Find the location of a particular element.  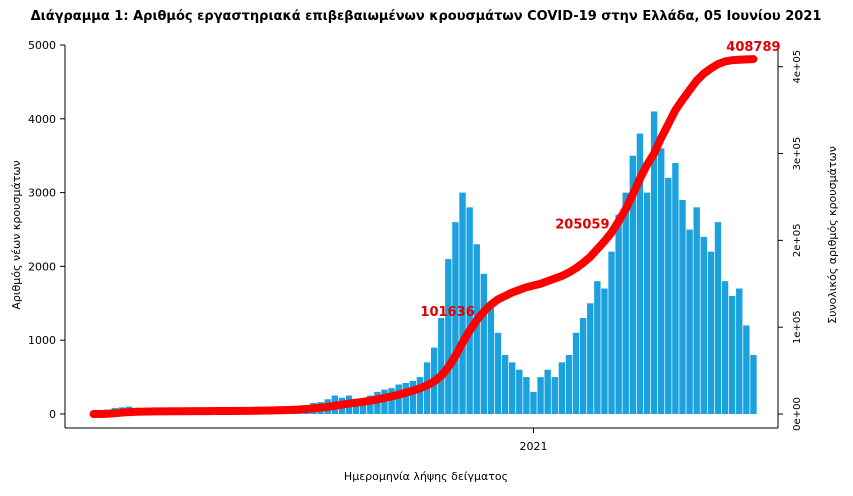

y2-tick-label: 3e+05 is located at coordinates (797, 154).